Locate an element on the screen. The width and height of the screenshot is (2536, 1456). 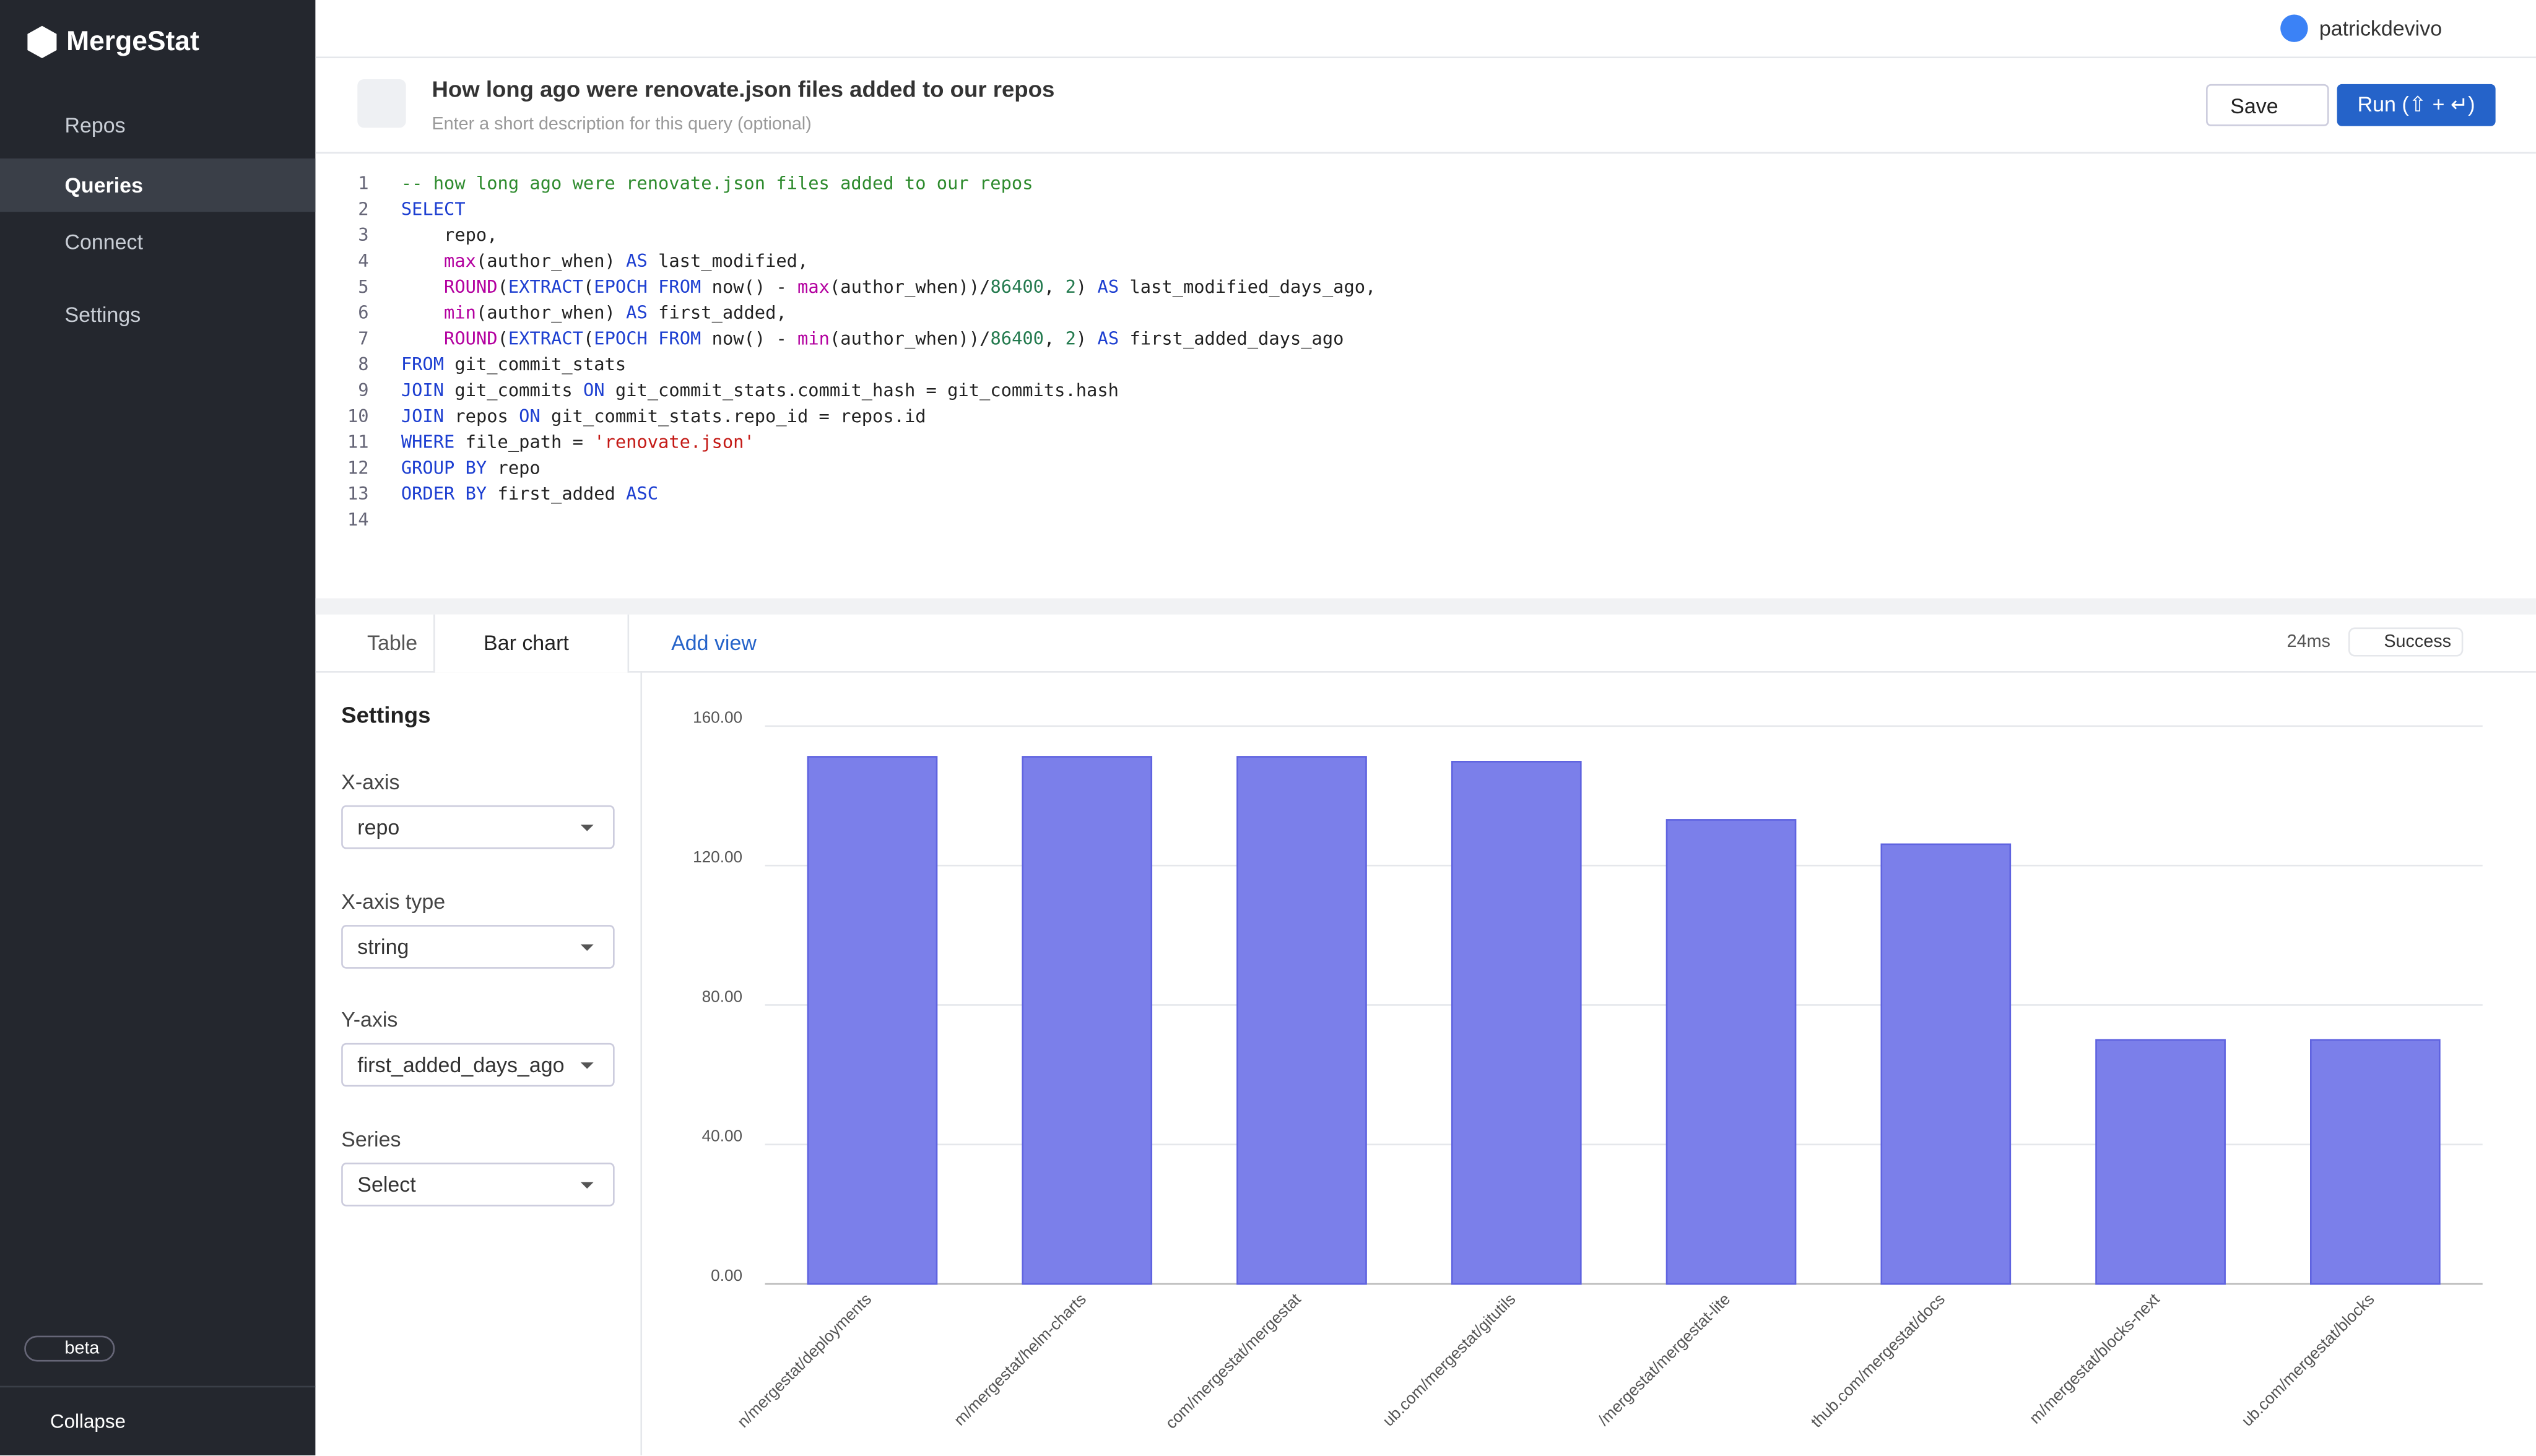
code-token: (author_when))/ is located at coordinates (910, 287).